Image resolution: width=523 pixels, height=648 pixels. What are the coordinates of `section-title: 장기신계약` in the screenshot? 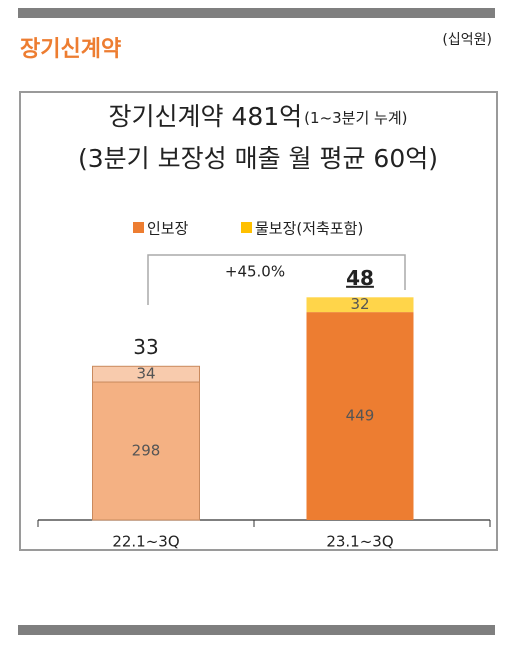 It's located at (70, 49).